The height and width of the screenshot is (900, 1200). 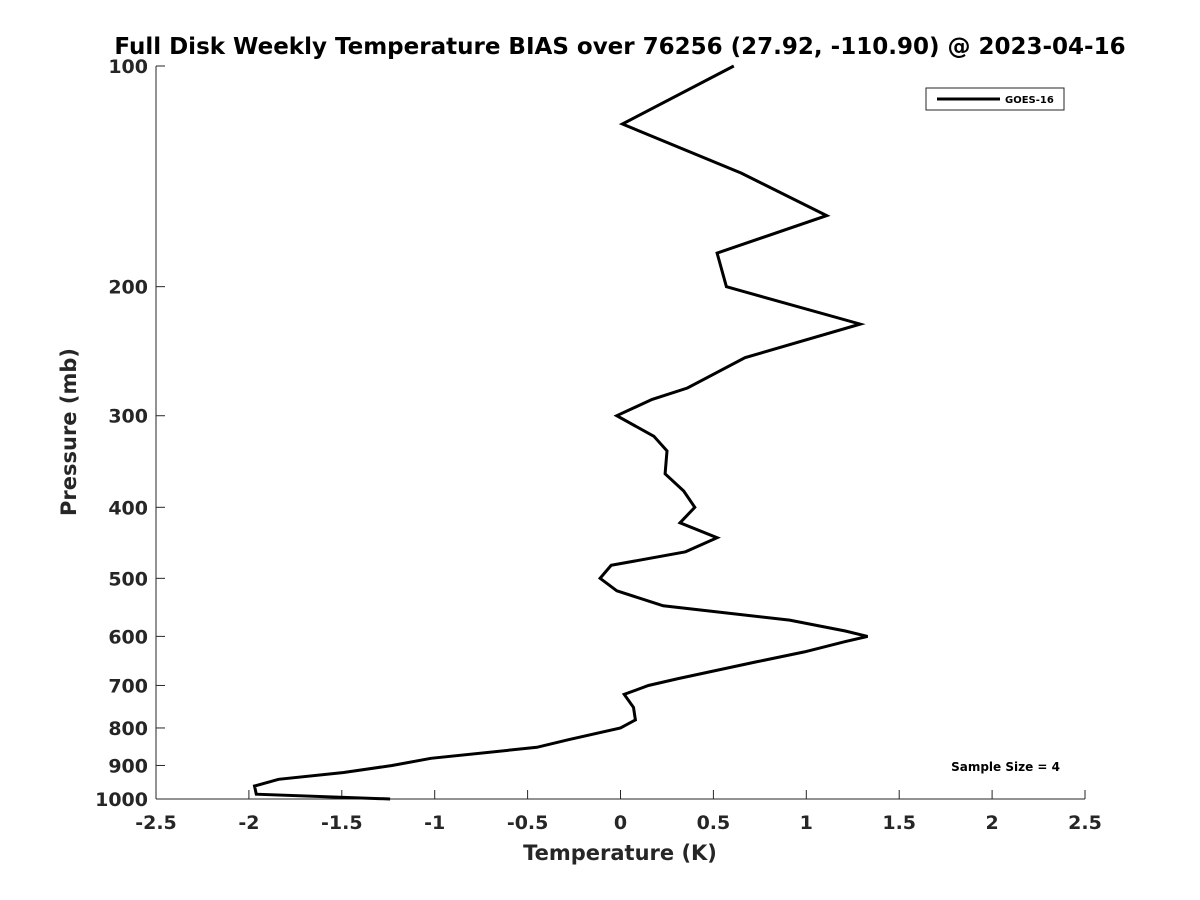 I want to click on y-tick-label: 100, so click(x=128, y=67).